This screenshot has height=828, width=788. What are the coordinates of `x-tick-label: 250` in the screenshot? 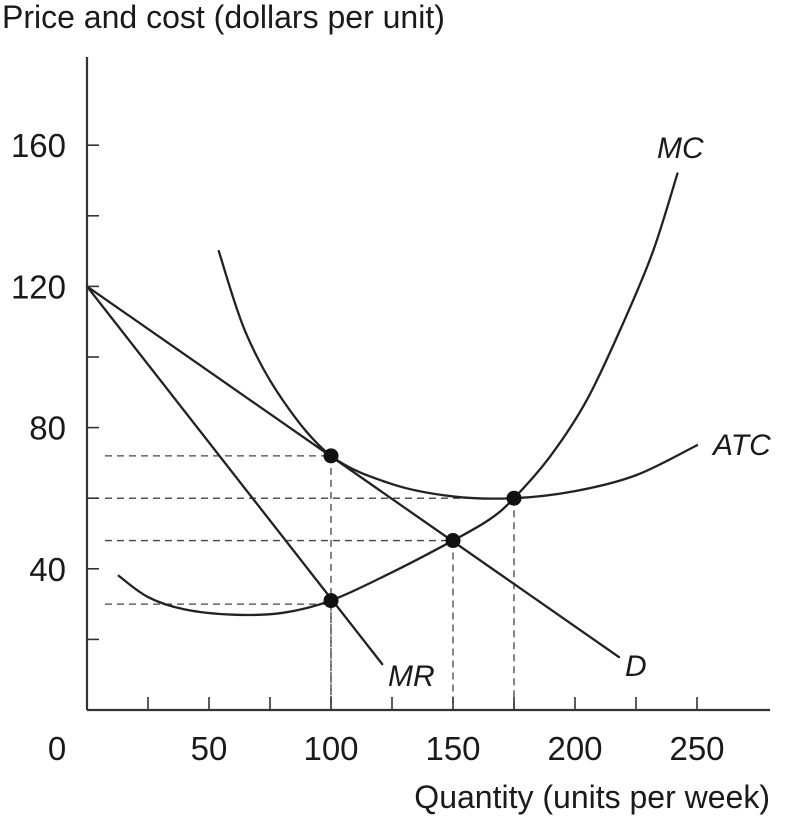 It's located at (696, 748).